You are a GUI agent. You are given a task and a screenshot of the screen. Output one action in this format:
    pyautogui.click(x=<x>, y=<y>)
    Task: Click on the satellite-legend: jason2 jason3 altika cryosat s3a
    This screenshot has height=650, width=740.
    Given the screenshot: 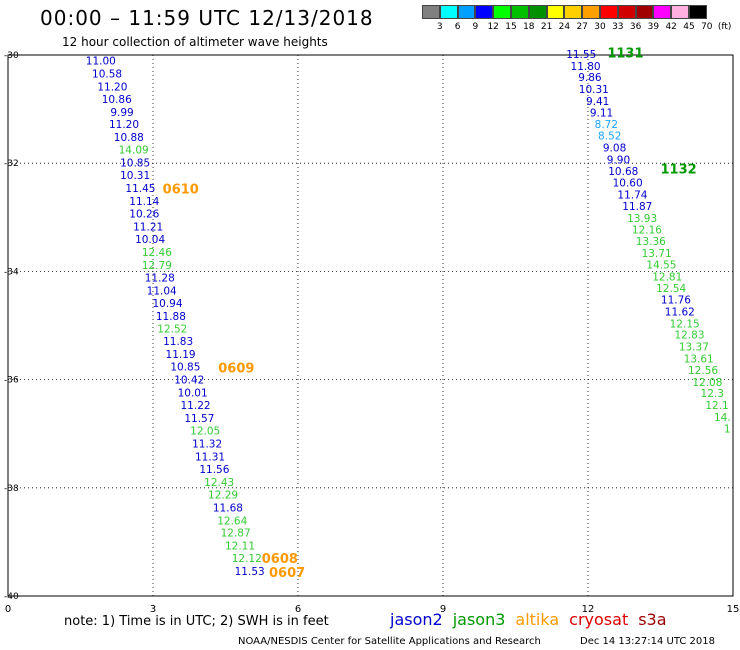 What is the action you would take?
    pyautogui.click(x=533, y=619)
    